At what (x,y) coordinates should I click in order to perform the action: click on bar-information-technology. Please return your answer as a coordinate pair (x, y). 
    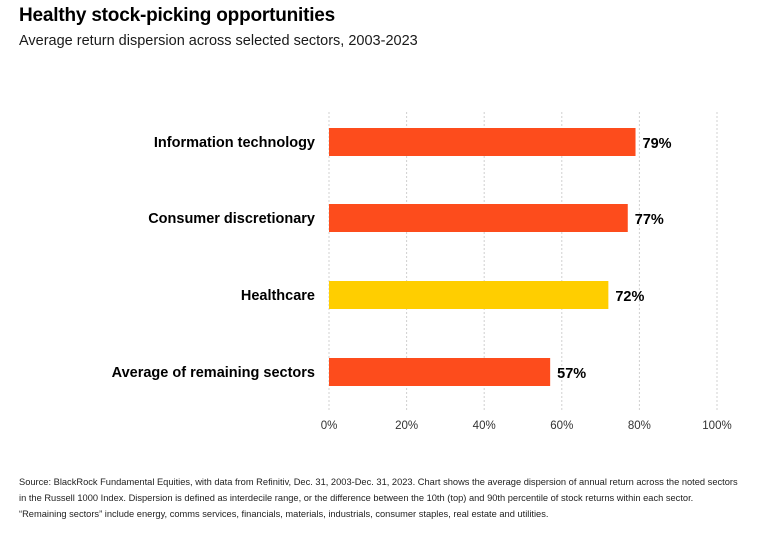
    Looking at the image, I should click on (482, 142).